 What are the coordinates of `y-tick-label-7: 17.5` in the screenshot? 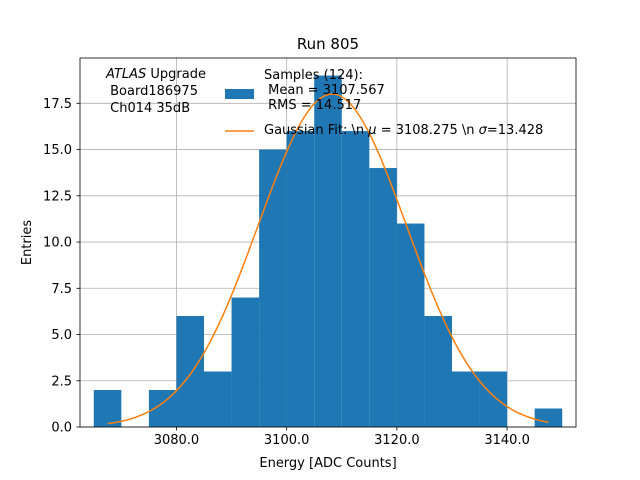 It's located at (57, 104).